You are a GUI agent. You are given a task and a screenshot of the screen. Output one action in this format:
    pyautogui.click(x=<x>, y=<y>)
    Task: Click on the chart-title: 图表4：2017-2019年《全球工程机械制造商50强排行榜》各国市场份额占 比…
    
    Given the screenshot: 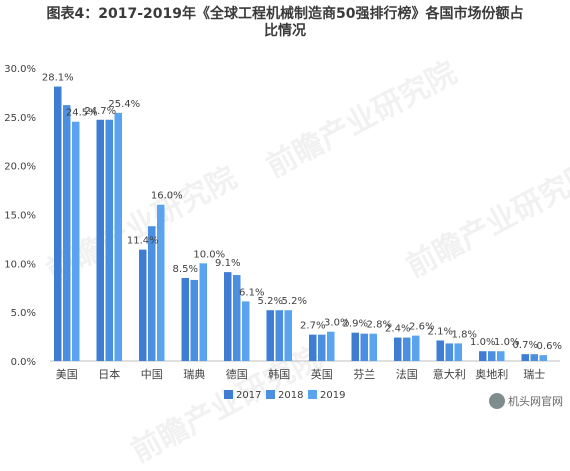 What is the action you would take?
    pyautogui.click(x=285, y=22)
    